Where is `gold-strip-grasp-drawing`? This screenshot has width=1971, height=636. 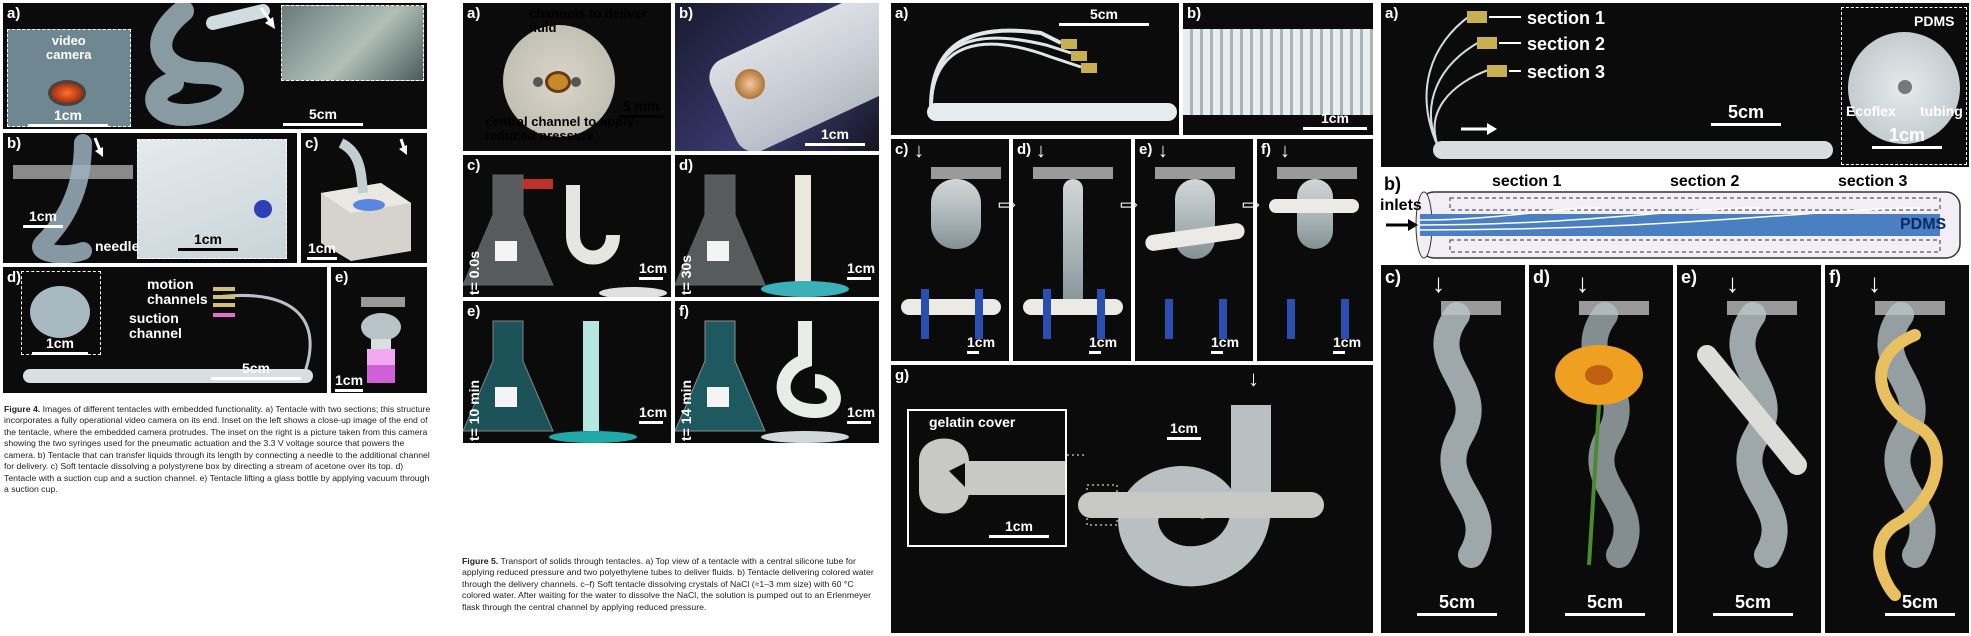 gold-strip-grasp-drawing is located at coordinates (1908, 451).